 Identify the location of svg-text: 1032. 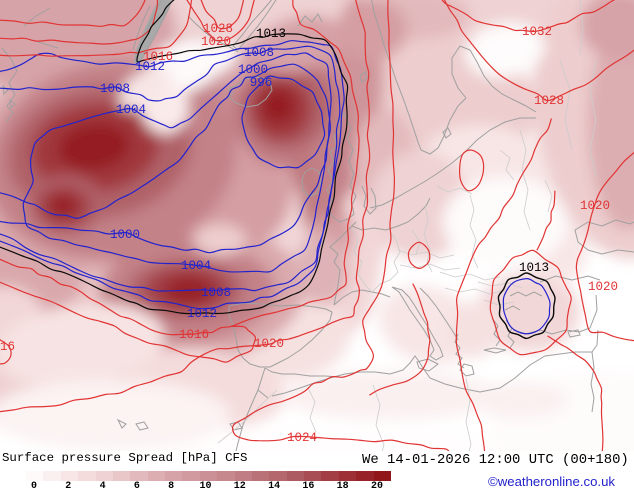
(537, 32).